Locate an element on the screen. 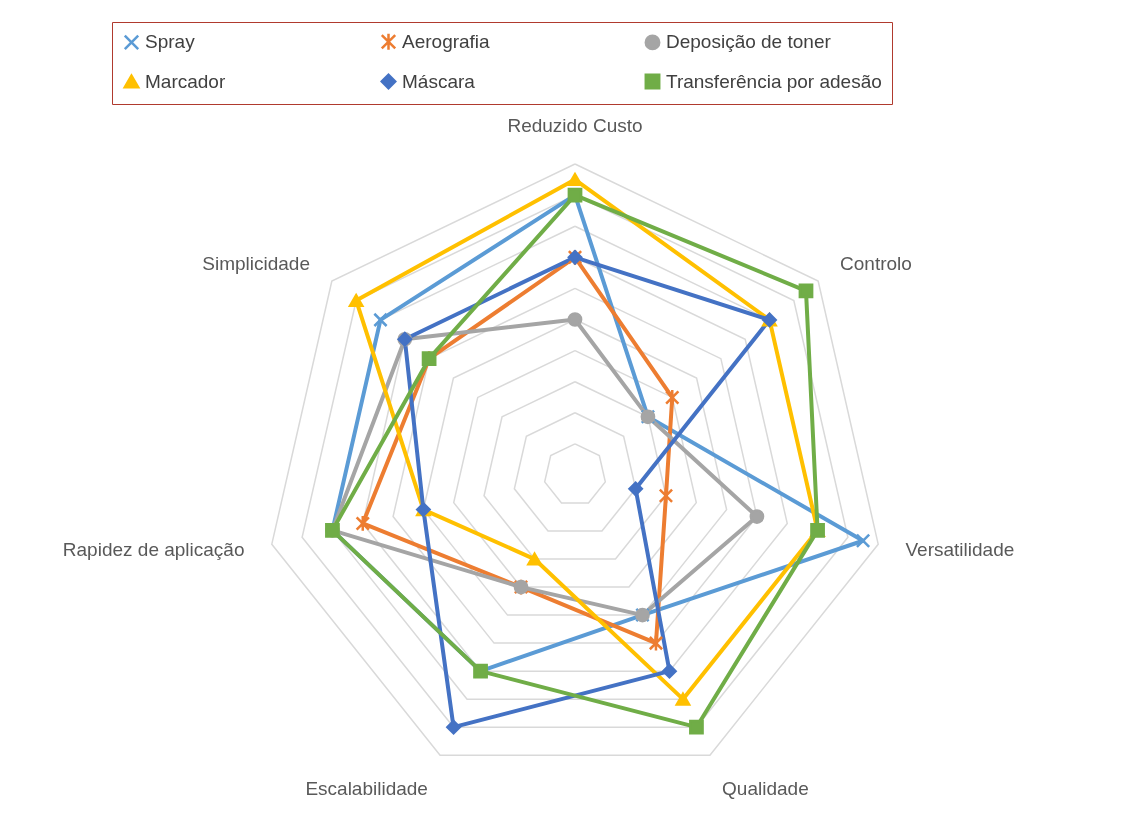 The width and height of the screenshot is (1134, 829). spoke-label: Versatilidade is located at coordinates (960, 550).